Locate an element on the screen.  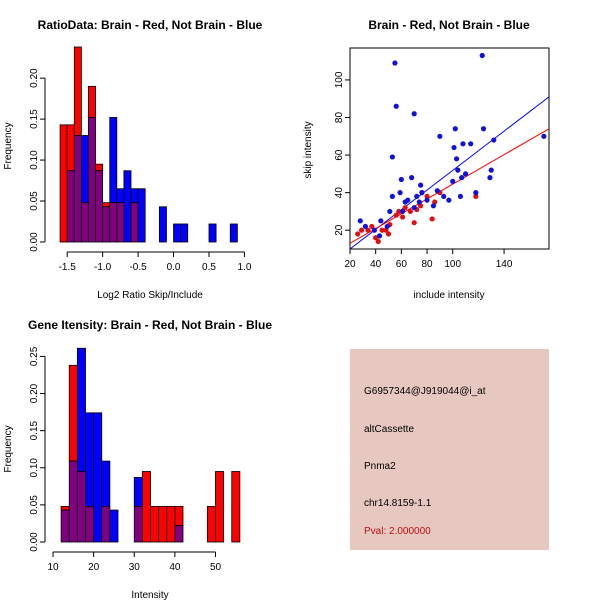
intensity-y-tick-label: 0.10 is located at coordinates (34, 468).